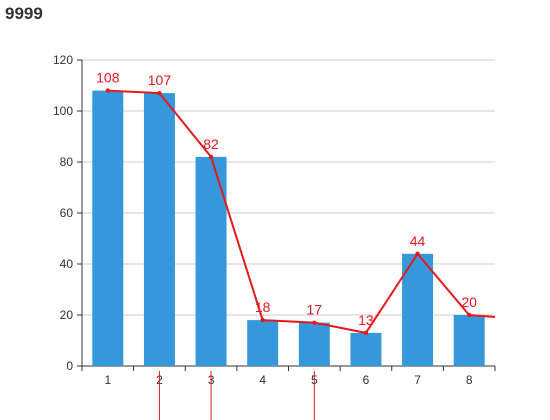 This screenshot has width=550, height=420. What do you see at coordinates (263, 307) in the screenshot?
I see `data-label: 18` at bounding box center [263, 307].